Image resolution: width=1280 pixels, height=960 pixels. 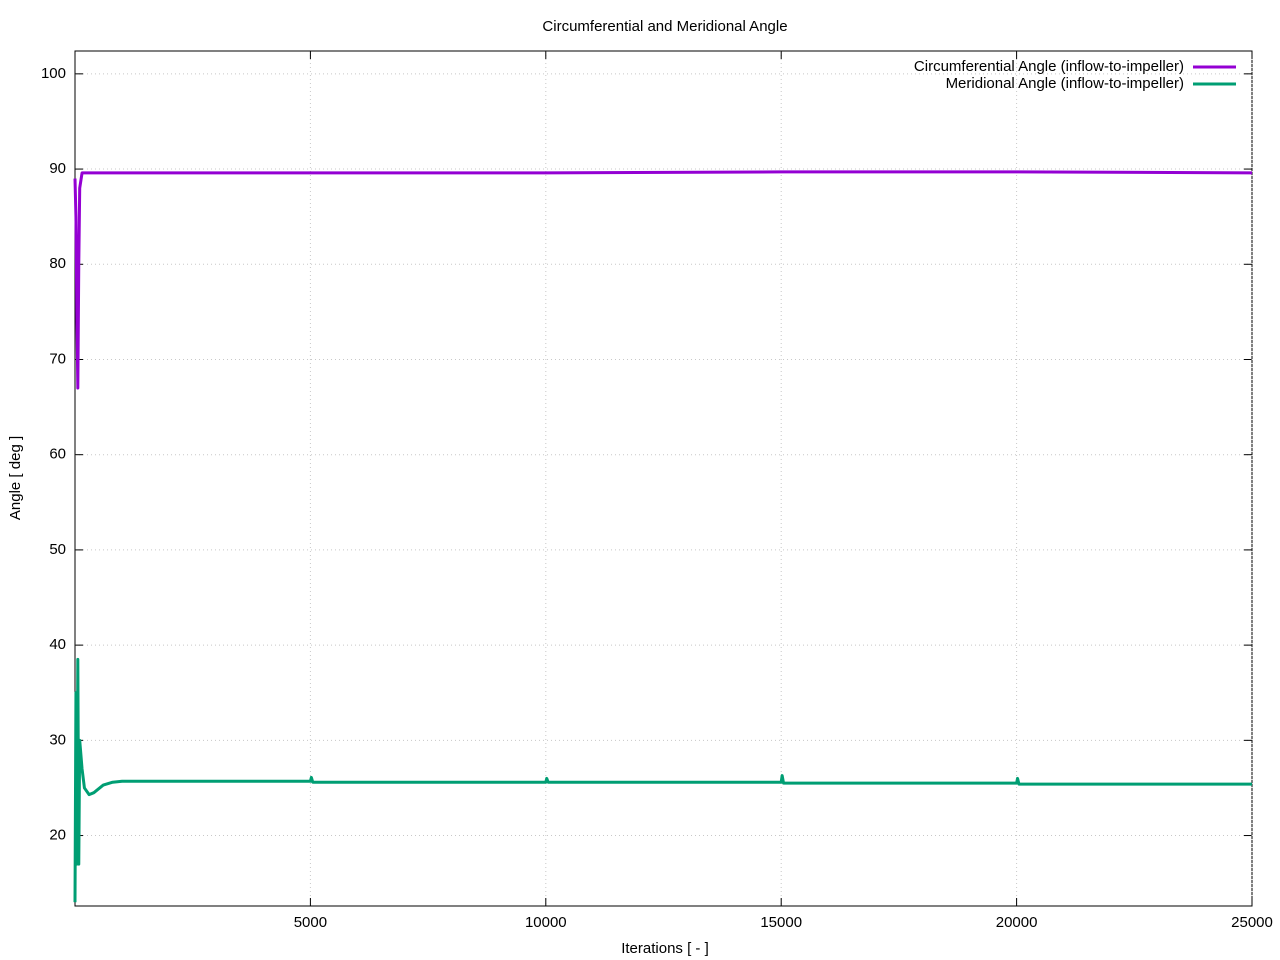 I want to click on y-tick-label: 30, so click(x=57, y=739).